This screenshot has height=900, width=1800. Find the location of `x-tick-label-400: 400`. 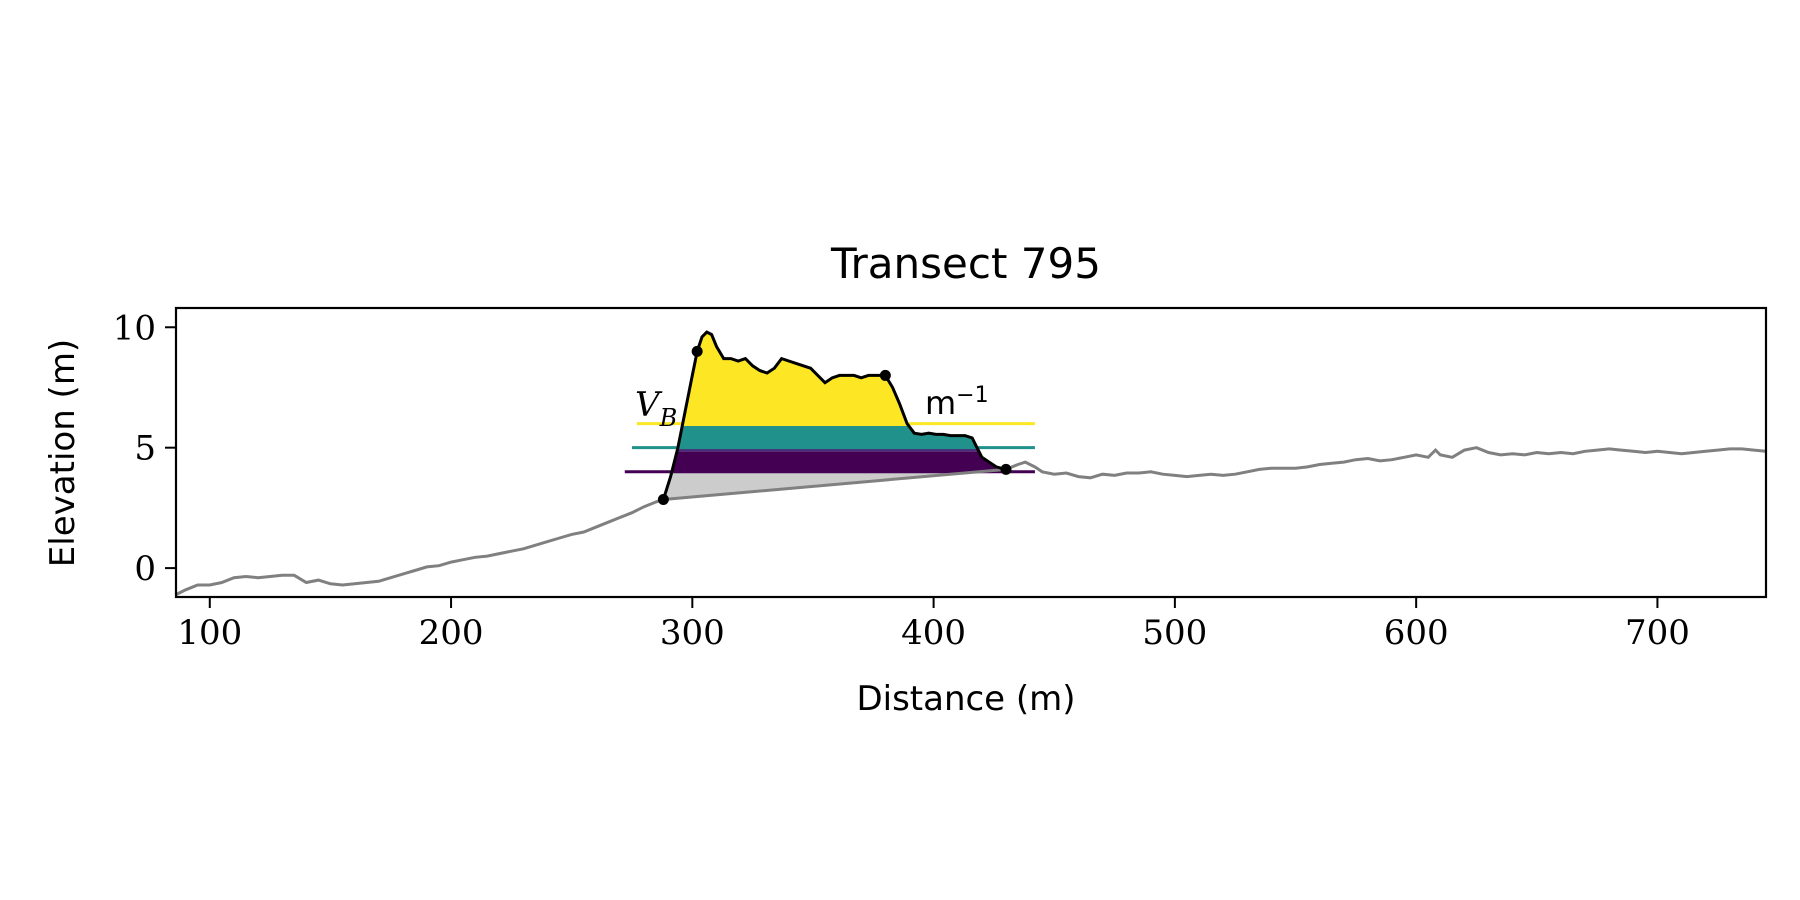

x-tick-label-400: 400 is located at coordinates (933, 633).